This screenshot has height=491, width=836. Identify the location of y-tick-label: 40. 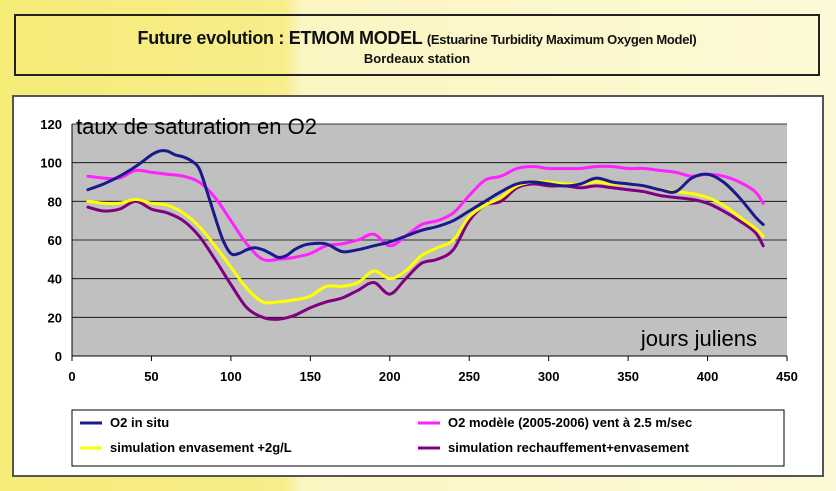
(55, 279).